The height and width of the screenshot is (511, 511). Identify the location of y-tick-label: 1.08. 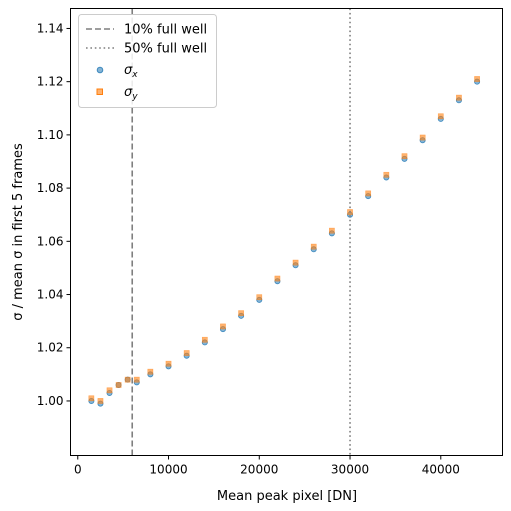
(50, 188).